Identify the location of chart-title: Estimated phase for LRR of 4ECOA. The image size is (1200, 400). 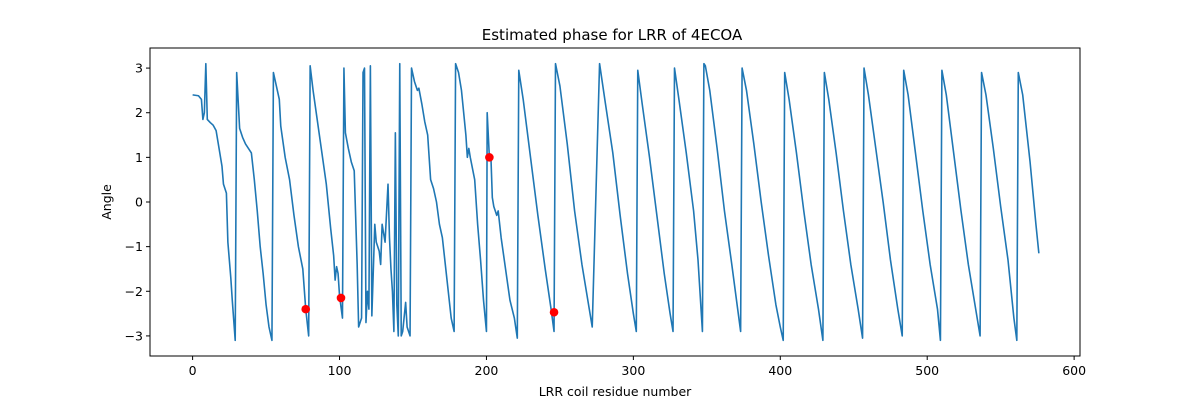
(612, 35).